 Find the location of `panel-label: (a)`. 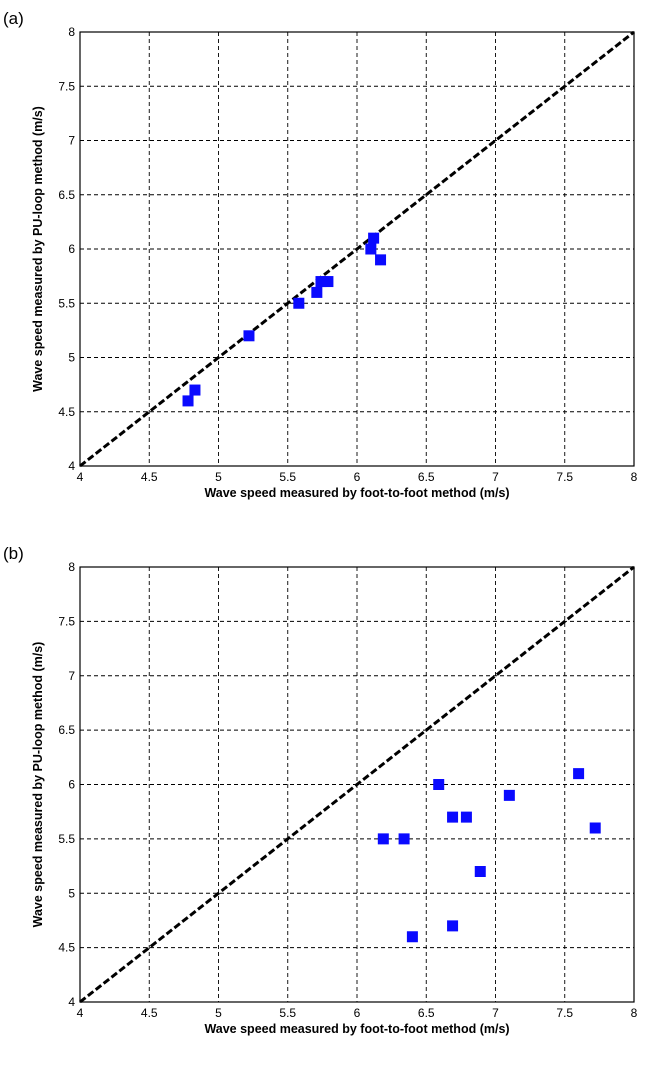

panel-label: (a) is located at coordinates (13, 18).